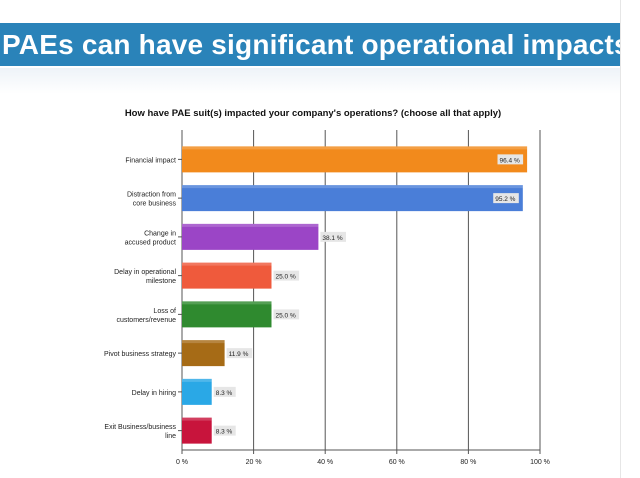  Describe the element at coordinates (150, 238) in the screenshot. I see `category-label: Change in accused product` at that location.